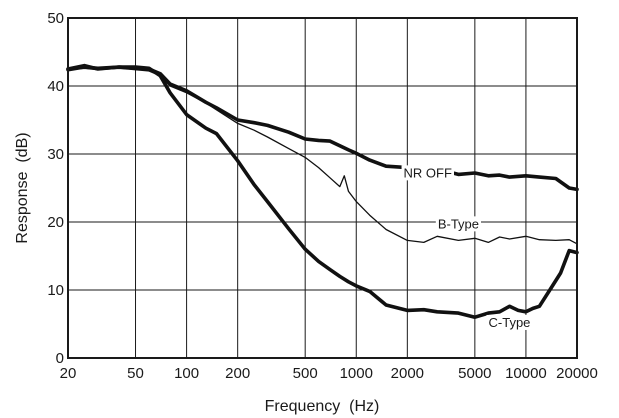 The height and width of the screenshot is (418, 619). What do you see at coordinates (577, 373) in the screenshot?
I see `x-tick-label: 20000` at bounding box center [577, 373].